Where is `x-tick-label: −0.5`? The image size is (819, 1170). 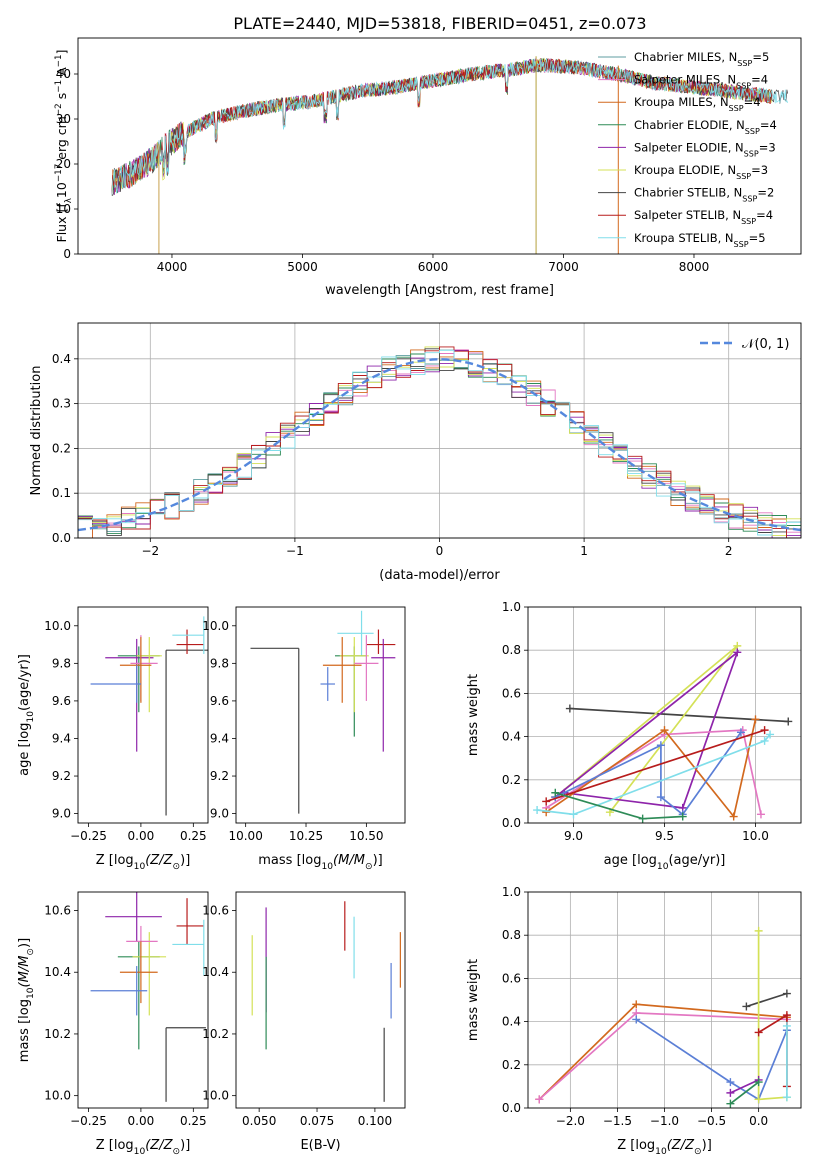 x-tick-label: −0.5 is located at coordinates (711, 1121).